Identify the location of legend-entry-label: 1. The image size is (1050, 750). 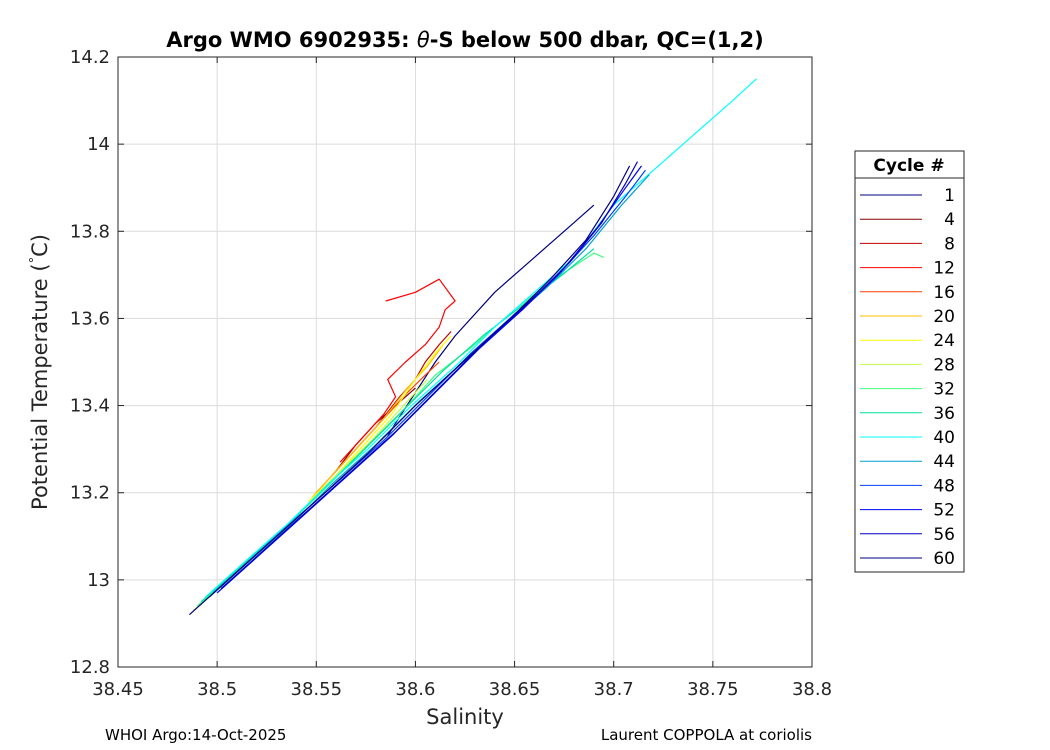
(949, 196).